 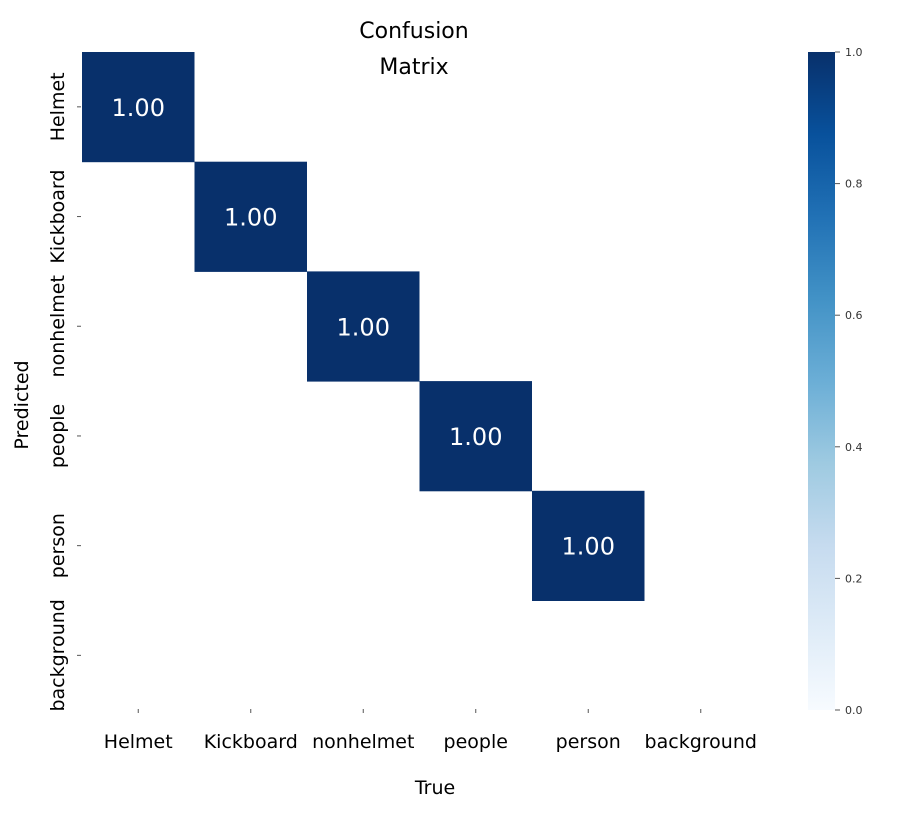 What do you see at coordinates (854, 447) in the screenshot?
I see `colorbar-tick-label: 0.4` at bounding box center [854, 447].